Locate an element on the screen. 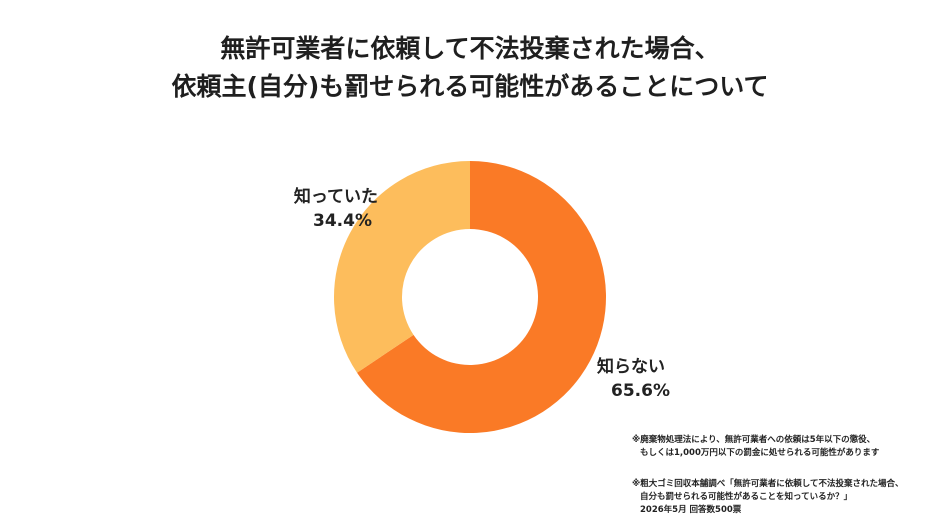 The width and height of the screenshot is (940, 529). chart-title-line-1: 無許可業者に依頼して不法投棄された場合、 is located at coordinates (470, 48).